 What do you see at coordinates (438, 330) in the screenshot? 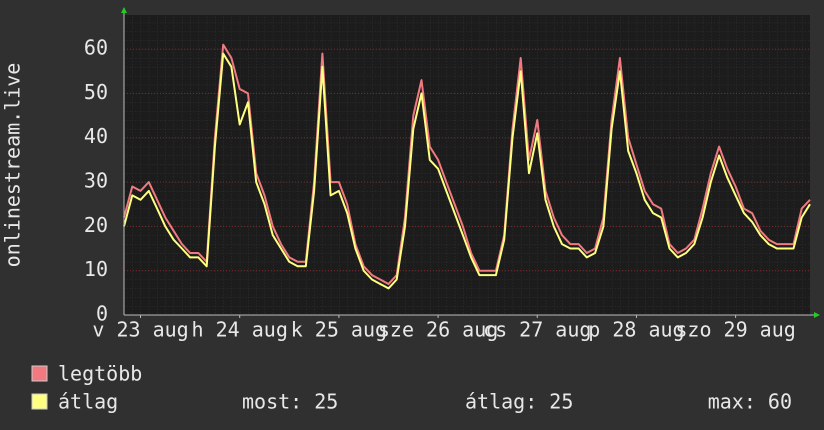
I see `x-tick-label: sze 26 aug` at bounding box center [438, 330].